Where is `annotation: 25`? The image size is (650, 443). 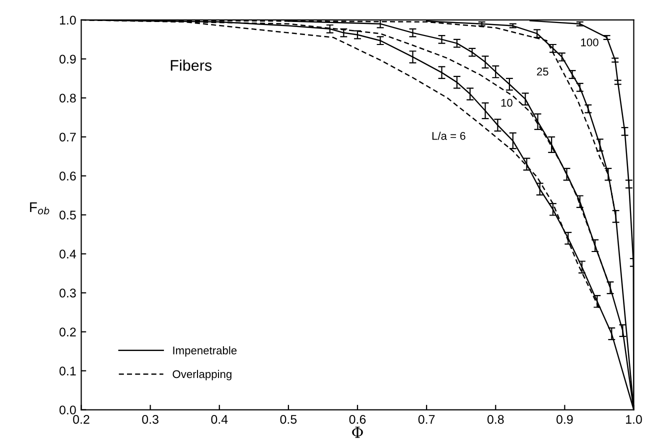 annotation: 25 is located at coordinates (542, 72).